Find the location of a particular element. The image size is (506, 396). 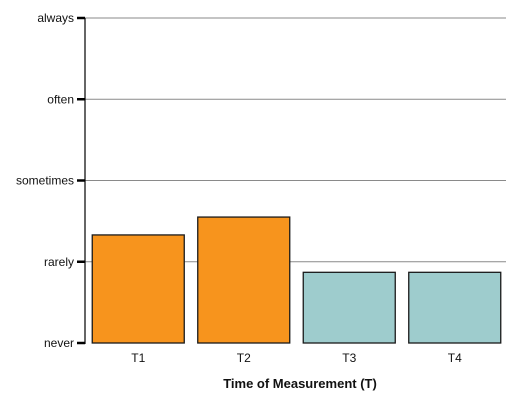

bar-t2 is located at coordinates (244, 280).